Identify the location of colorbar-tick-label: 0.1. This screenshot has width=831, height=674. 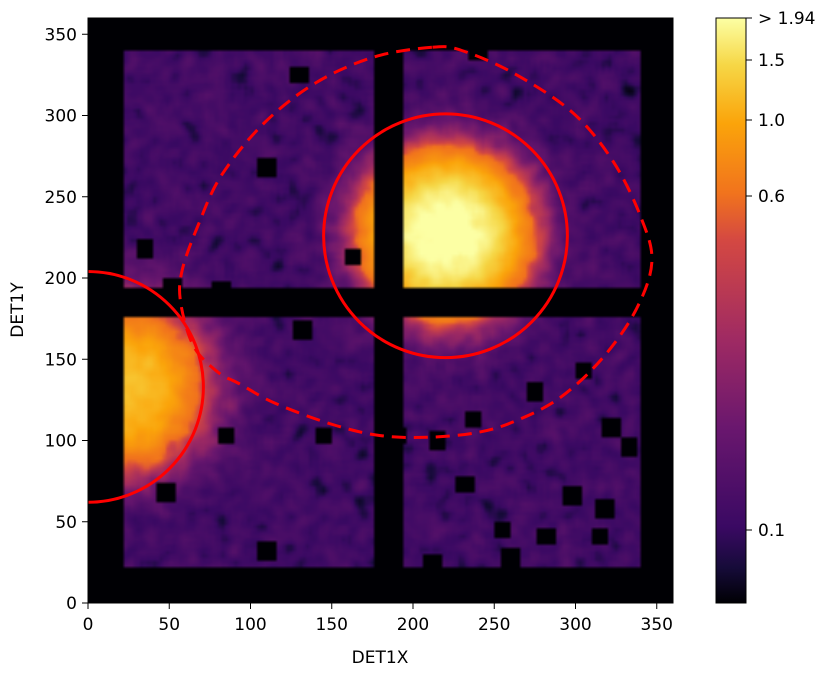
(771, 531).